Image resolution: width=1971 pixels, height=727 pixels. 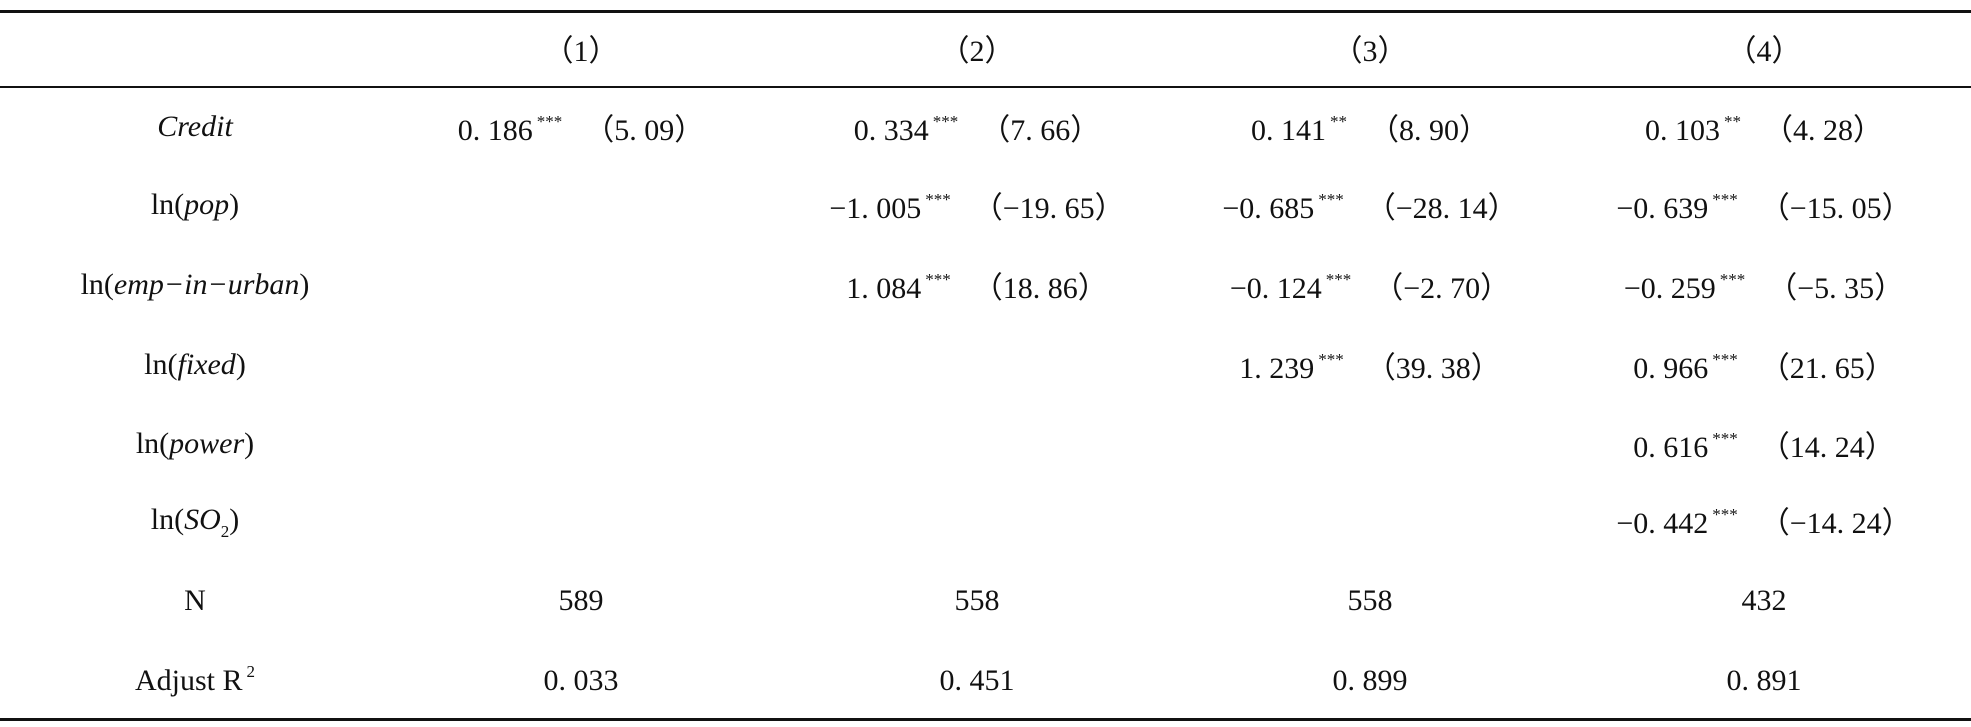 What do you see at coordinates (985, 719) in the screenshot?
I see `bottom-rule` at bounding box center [985, 719].